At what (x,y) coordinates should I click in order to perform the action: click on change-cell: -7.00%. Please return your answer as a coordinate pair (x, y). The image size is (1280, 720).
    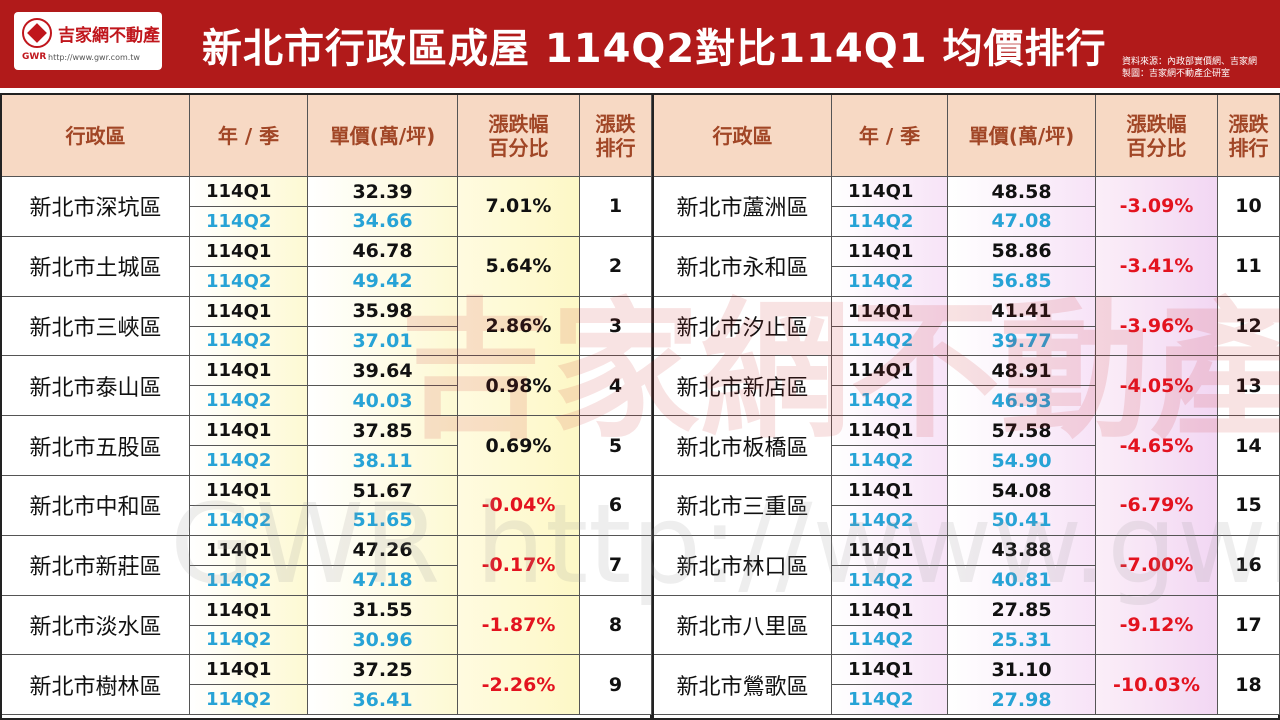
    Looking at the image, I should click on (1157, 565).